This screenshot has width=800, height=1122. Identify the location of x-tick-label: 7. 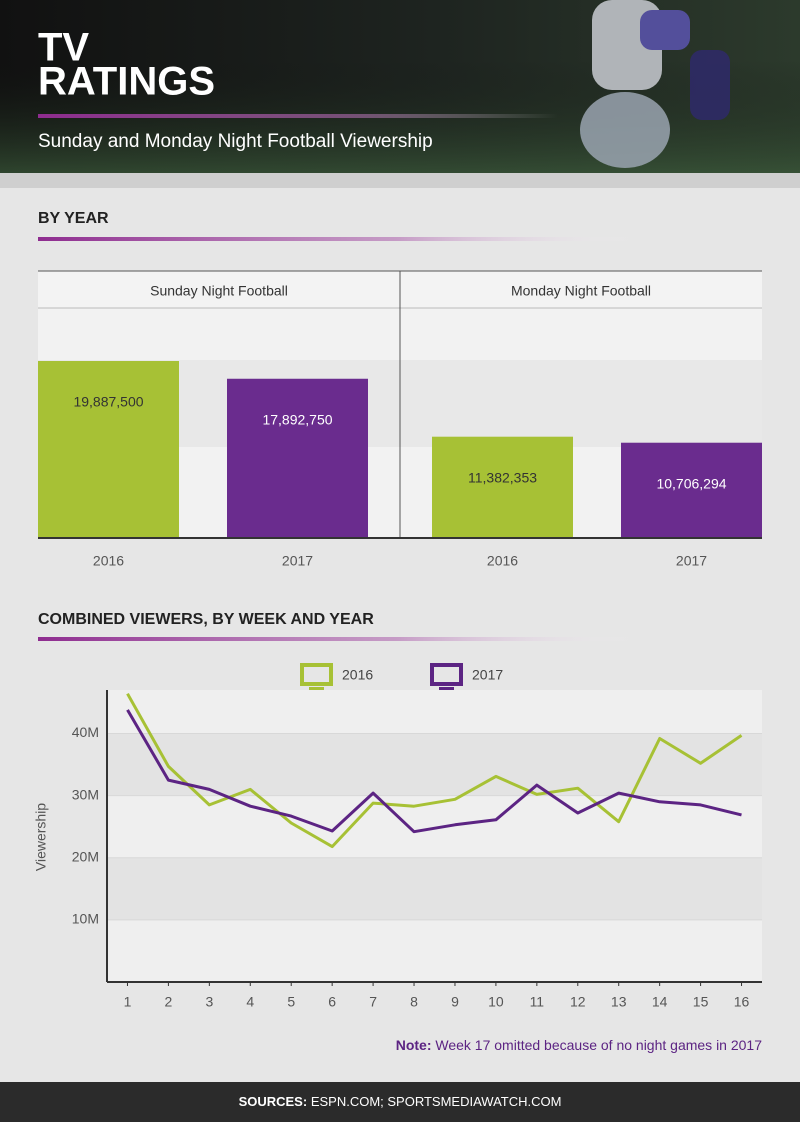
(373, 1002).